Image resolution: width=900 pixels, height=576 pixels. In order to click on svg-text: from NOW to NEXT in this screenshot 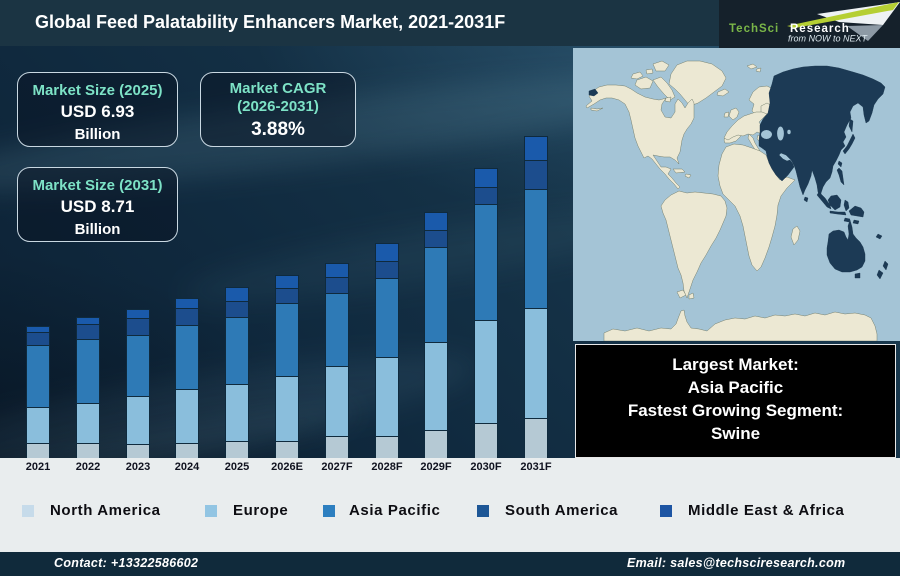, I will do `click(828, 39)`.